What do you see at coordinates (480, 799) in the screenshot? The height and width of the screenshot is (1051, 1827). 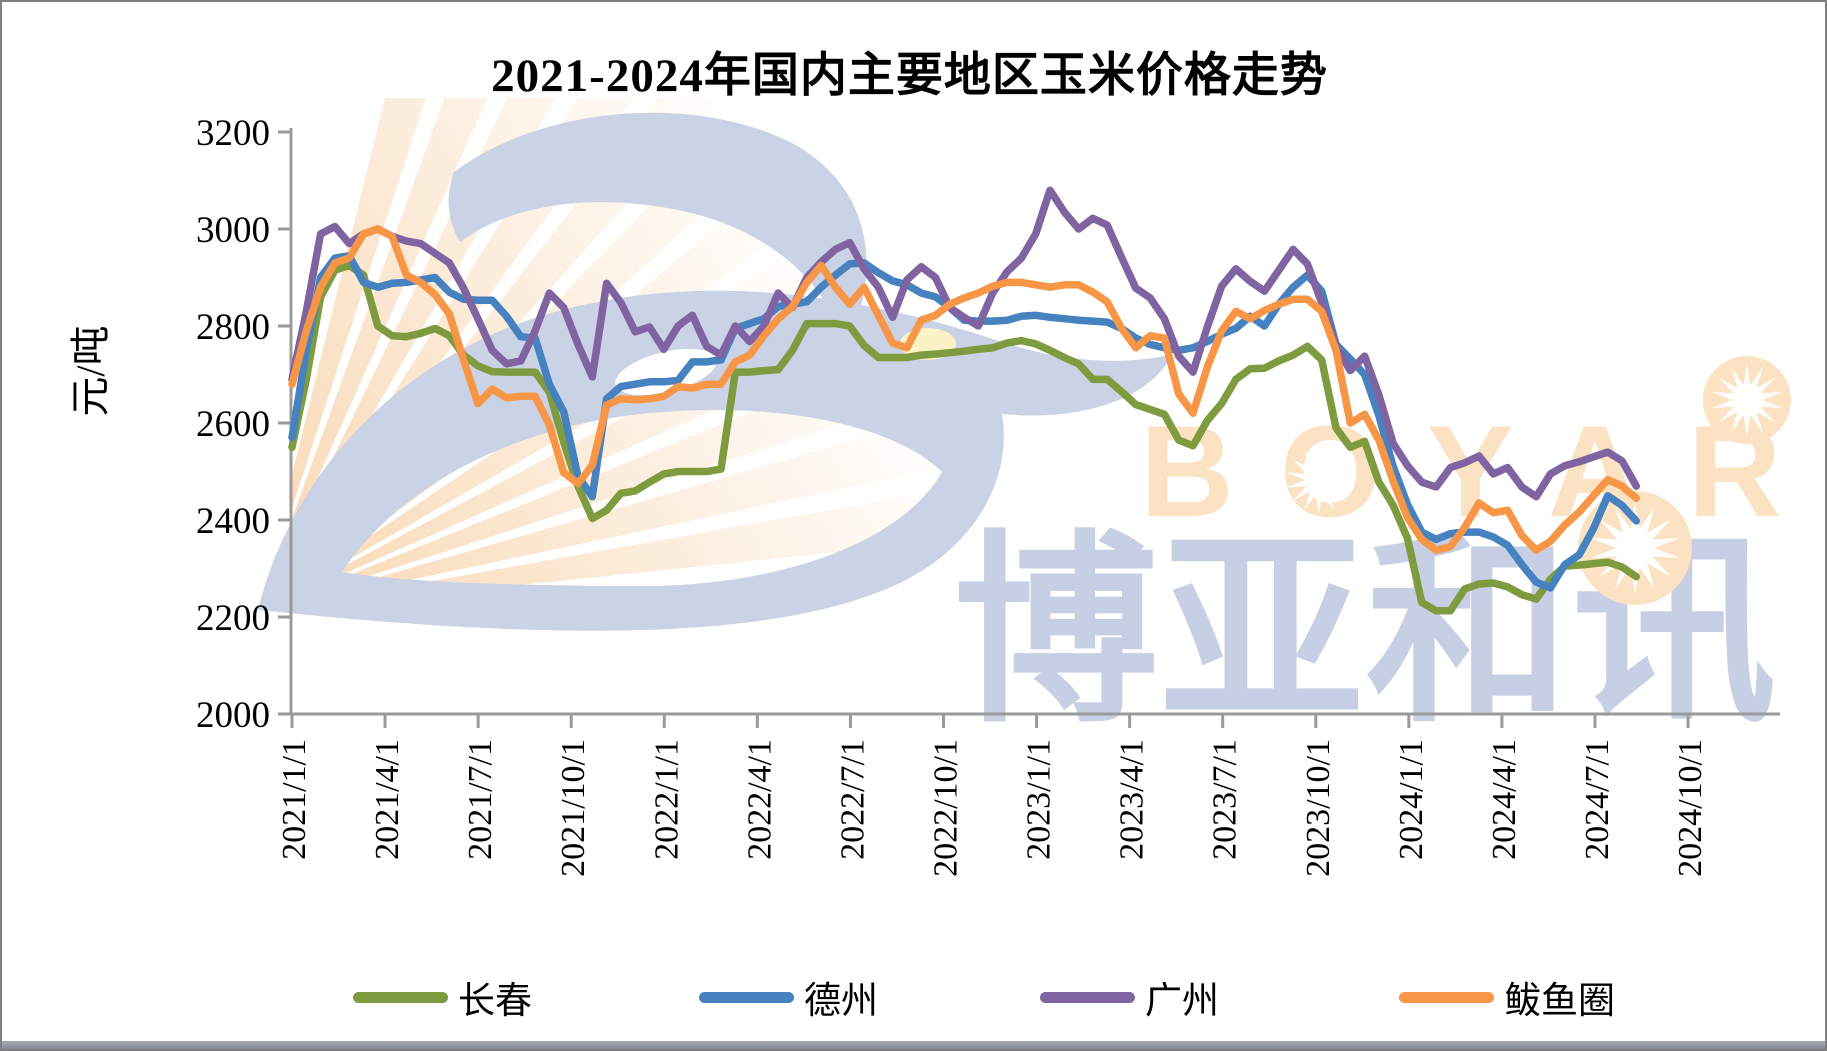 I see `x-tick-label: 2021/7/1` at bounding box center [480, 799].